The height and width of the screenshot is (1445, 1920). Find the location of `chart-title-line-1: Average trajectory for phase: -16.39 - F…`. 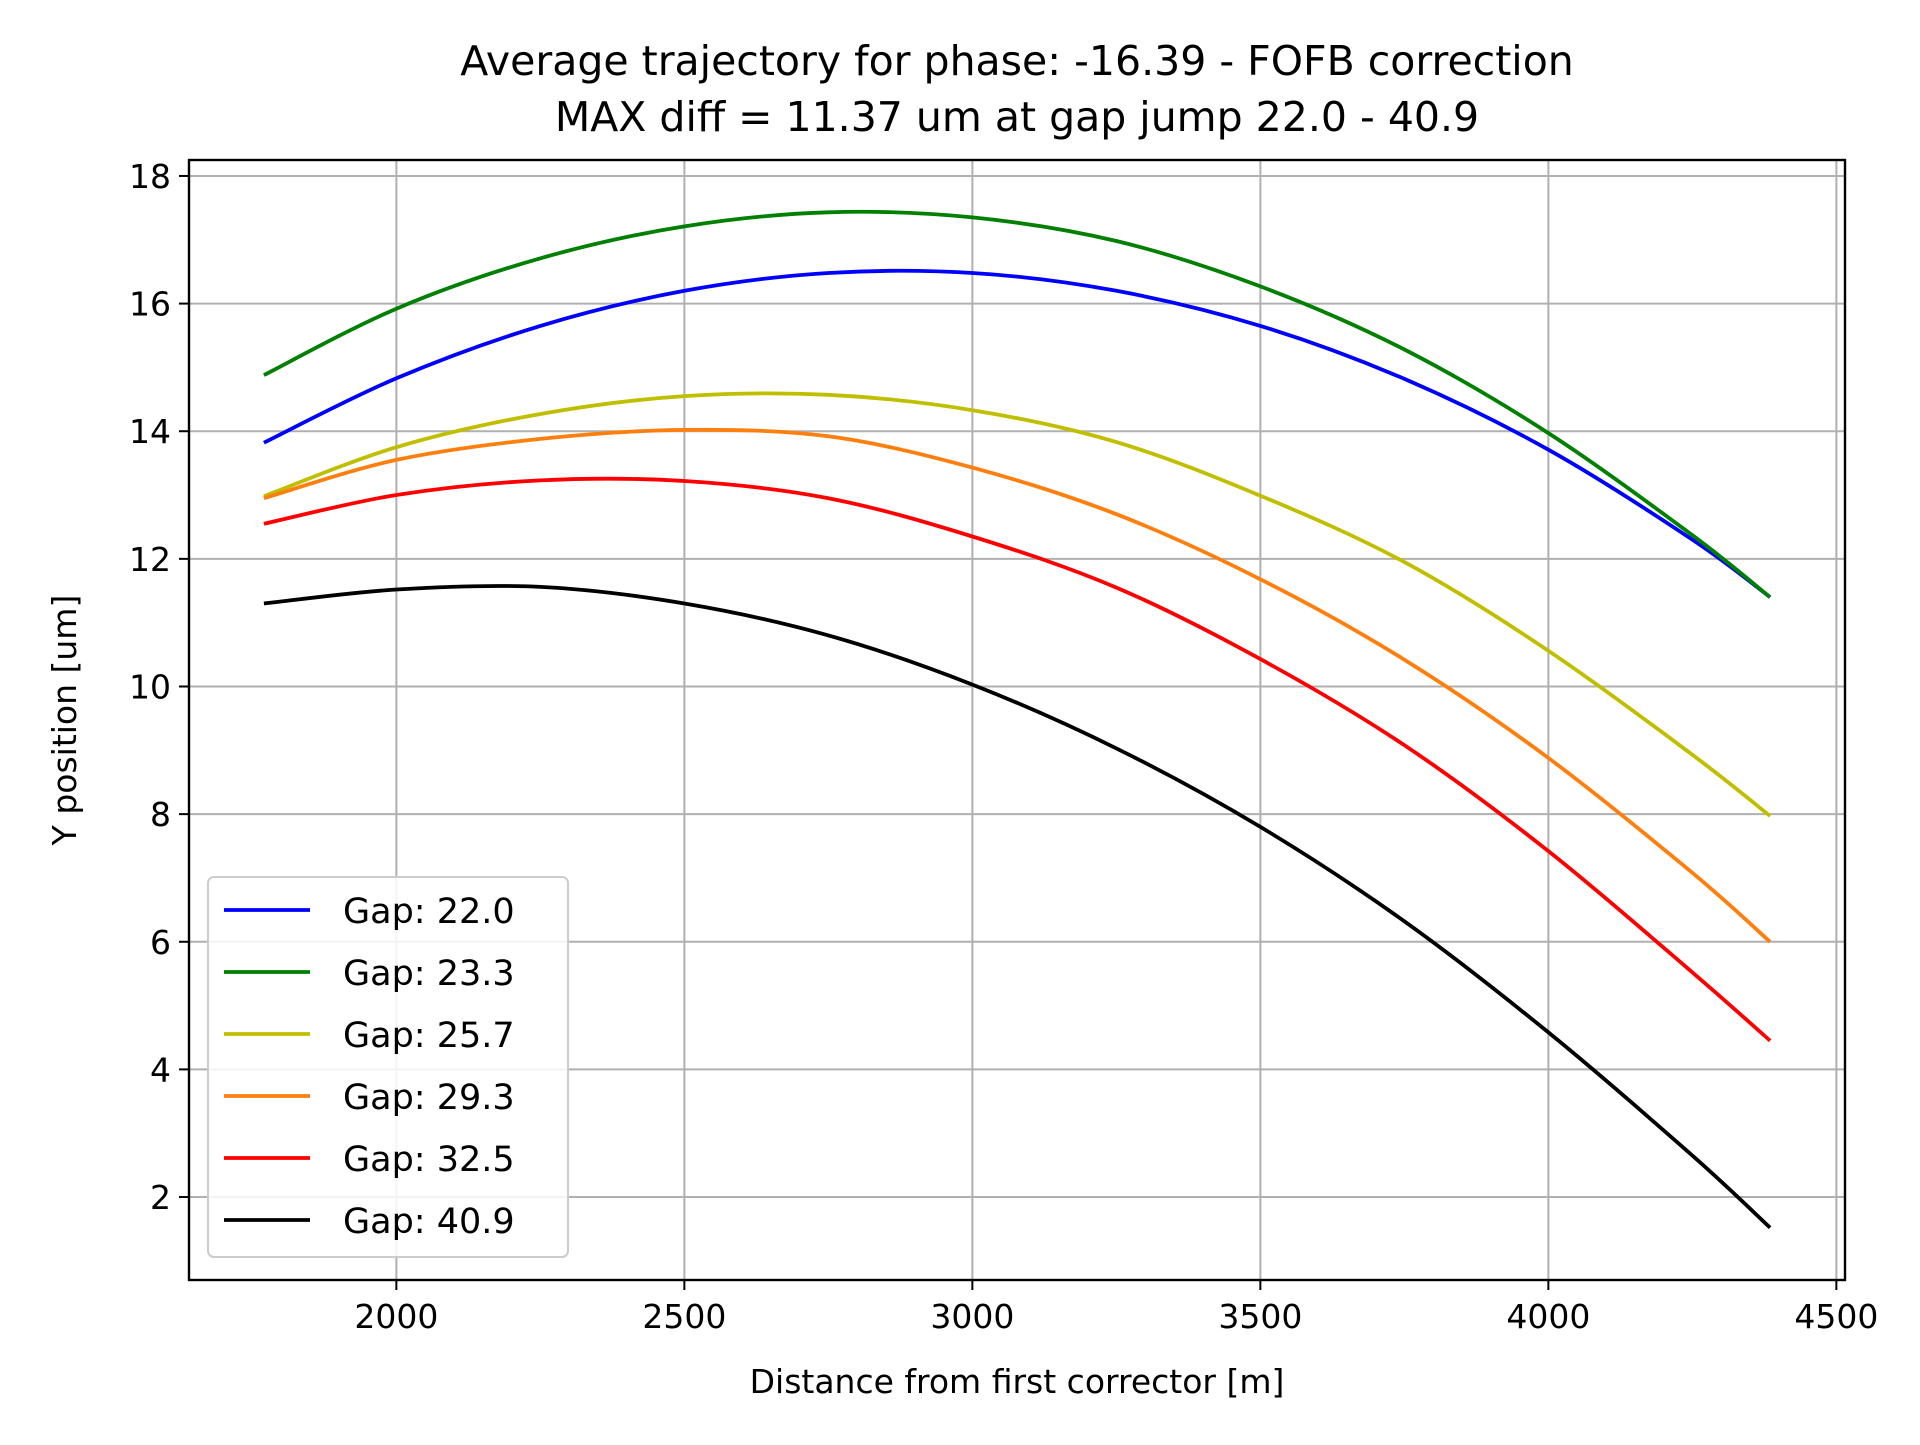

chart-title-line-1: Average trajectory for phase: -16.39 - F… is located at coordinates (1017, 61).